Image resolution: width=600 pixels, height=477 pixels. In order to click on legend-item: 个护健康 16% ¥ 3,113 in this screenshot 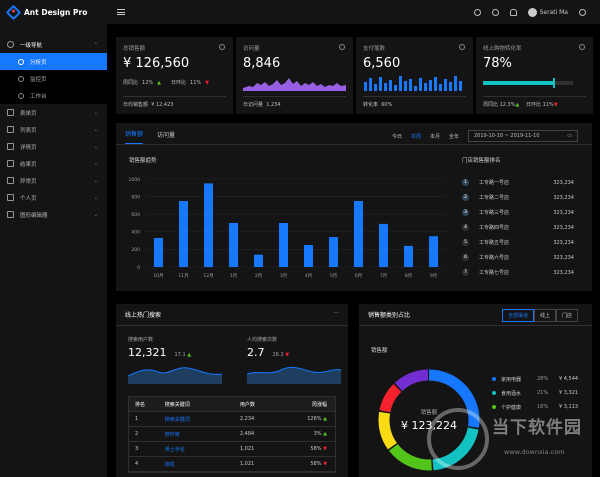, I will do `click(540, 407)`.